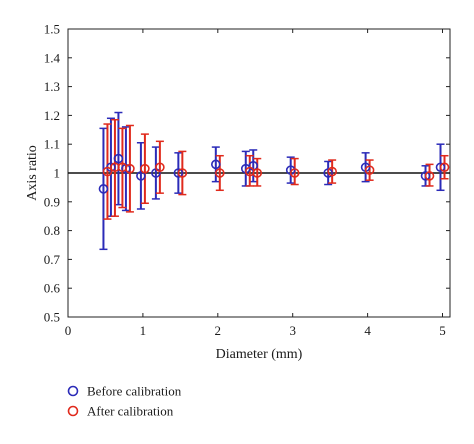 The image size is (474, 444). What do you see at coordinates (52, 201) in the screenshot?
I see `y-tick-label: 0.9` at bounding box center [52, 201].